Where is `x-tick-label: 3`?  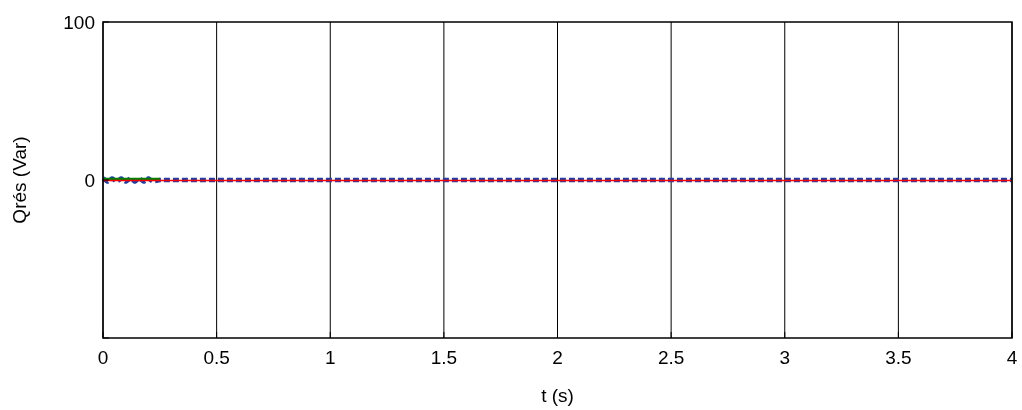 x-tick-label: 3 is located at coordinates (785, 357).